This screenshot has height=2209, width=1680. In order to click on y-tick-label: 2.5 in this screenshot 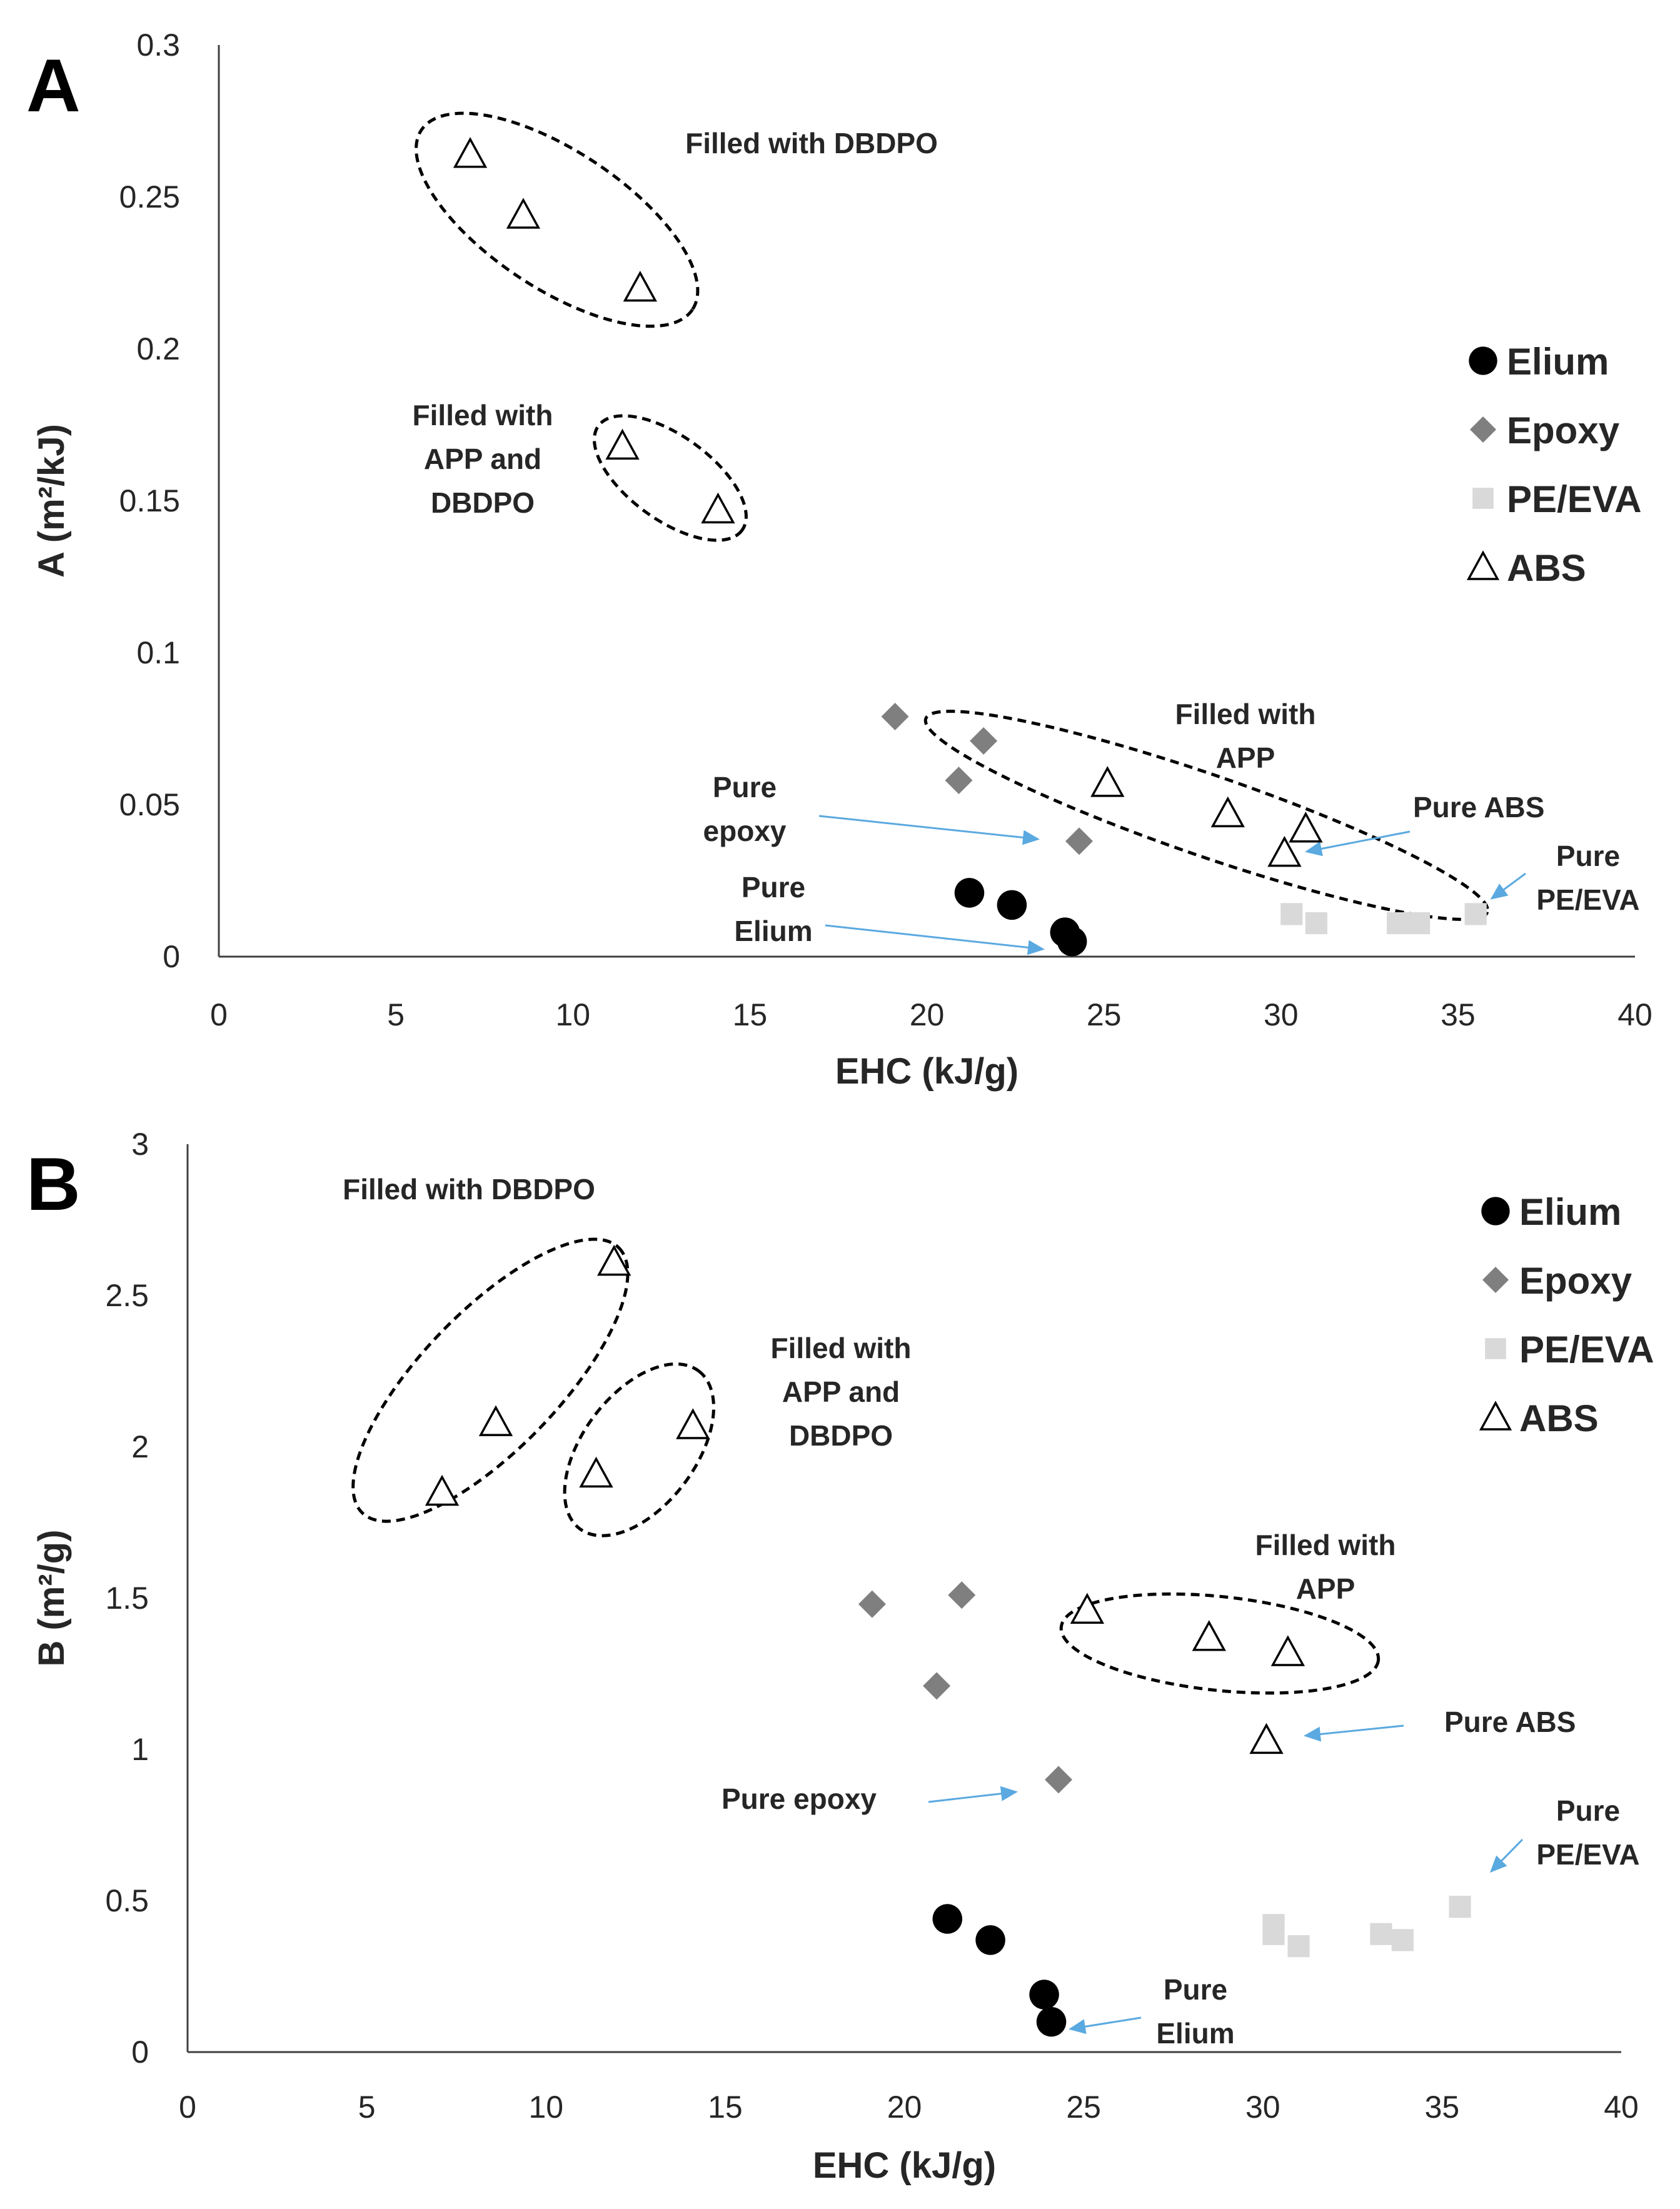, I will do `click(127, 1295)`.